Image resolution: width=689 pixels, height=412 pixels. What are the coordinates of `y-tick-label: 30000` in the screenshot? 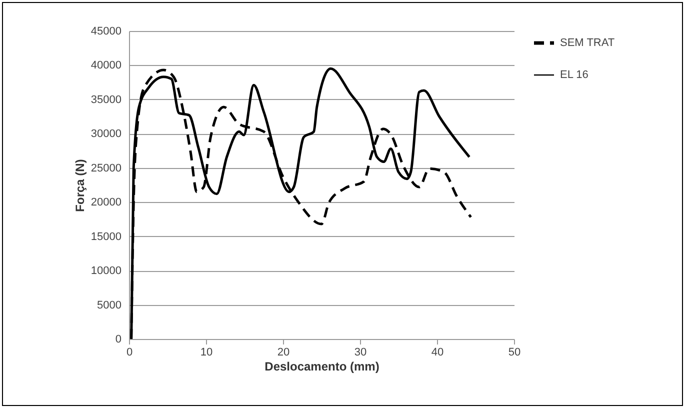 It's located at (106, 134).